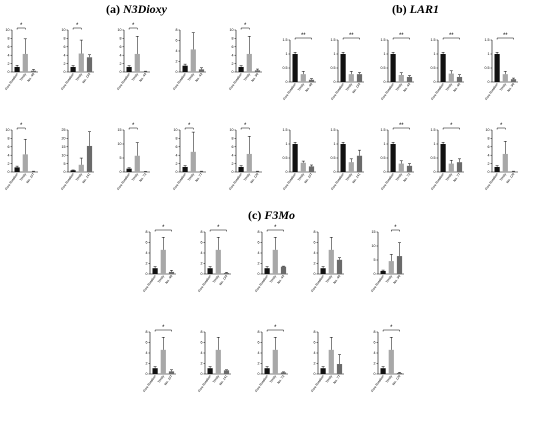 The image size is (550, 426). Describe the element at coordinates (375, 260) in the screenshot. I see `y-tick-label: 5` at that location.